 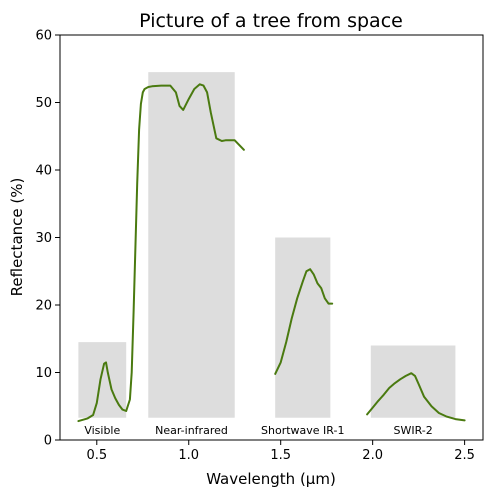 I want to click on x-tick-label-2.0: 2.0, so click(x=372, y=455).